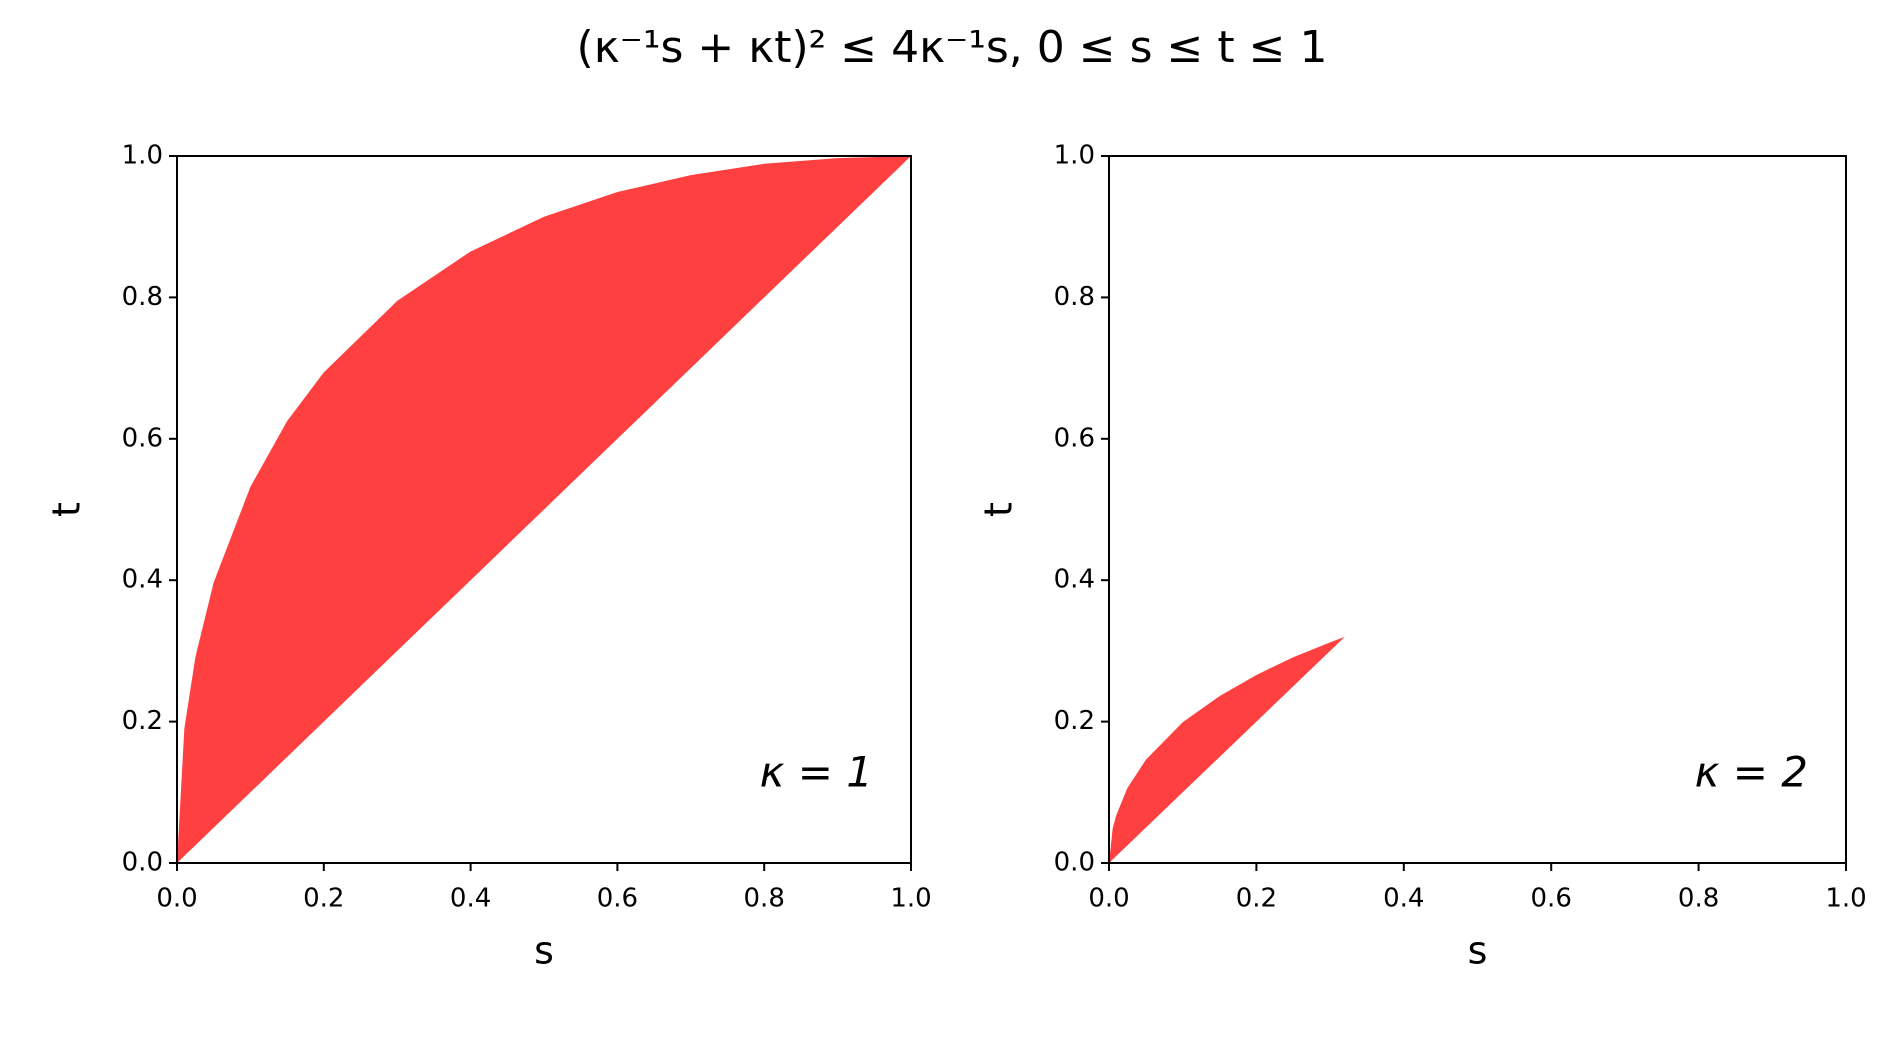 The height and width of the screenshot is (1044, 1904). I want to click on region, so click(1227, 749).